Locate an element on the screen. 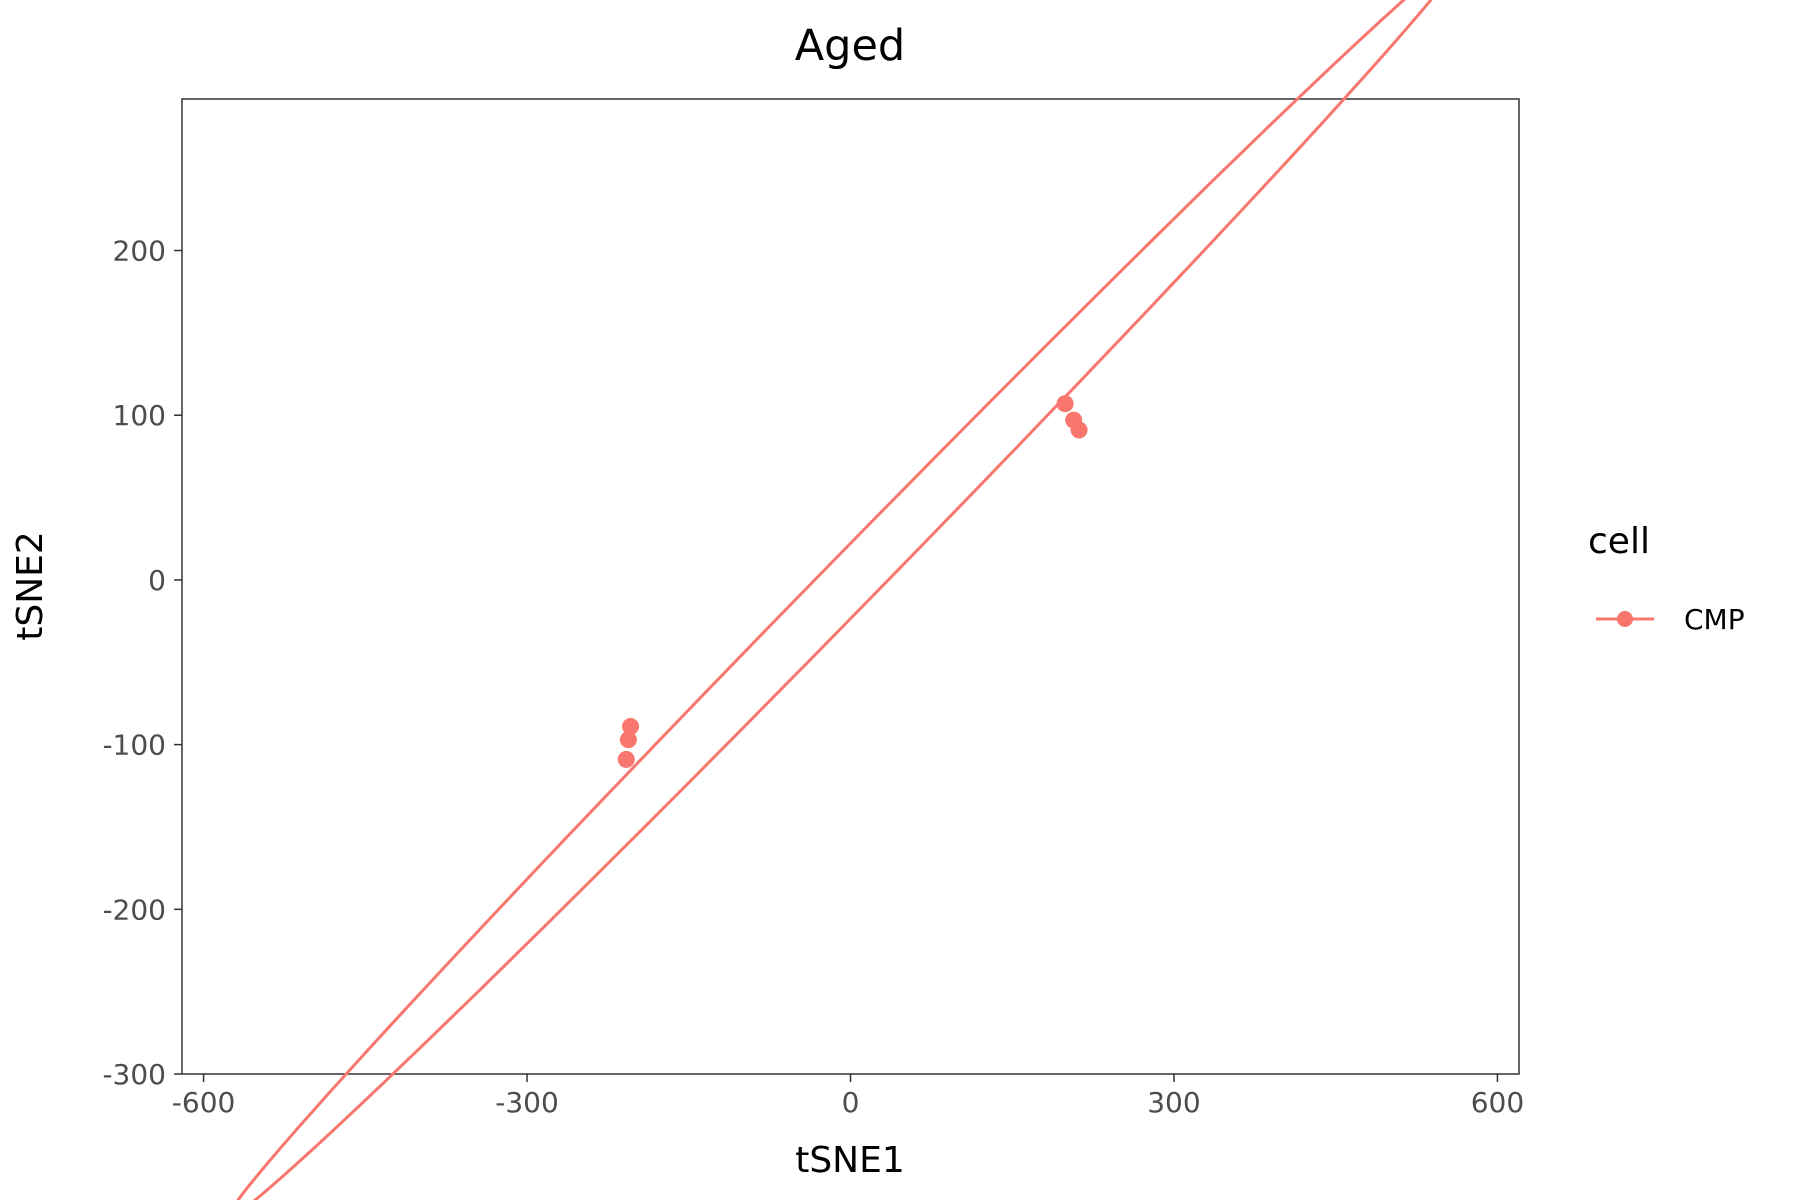 The width and height of the screenshot is (1800, 1200). y-tick-label: -100 is located at coordinates (134, 745).